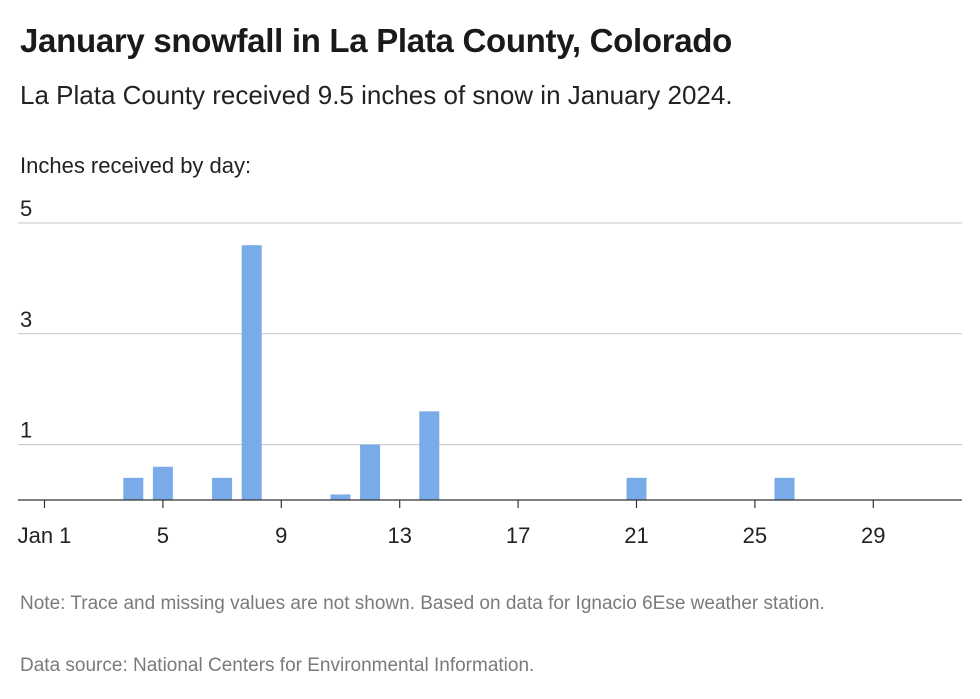 The image size is (980, 699). Describe the element at coordinates (136, 165) in the screenshot. I see `y-axis-label: Inches received by day:` at that location.